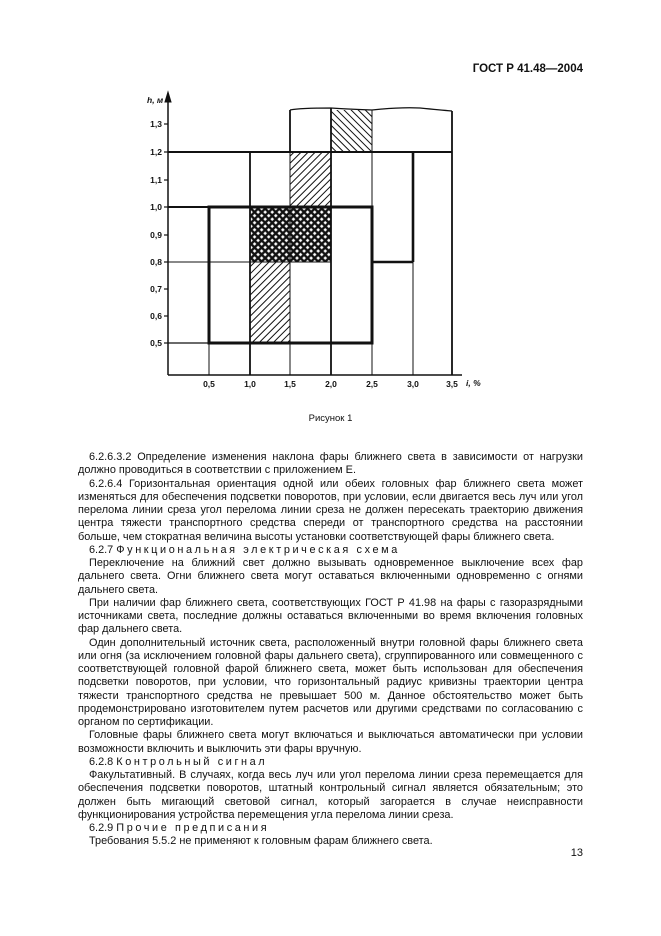 This screenshot has height=936, width=661. I want to click on grid-lines, so click(310, 241).